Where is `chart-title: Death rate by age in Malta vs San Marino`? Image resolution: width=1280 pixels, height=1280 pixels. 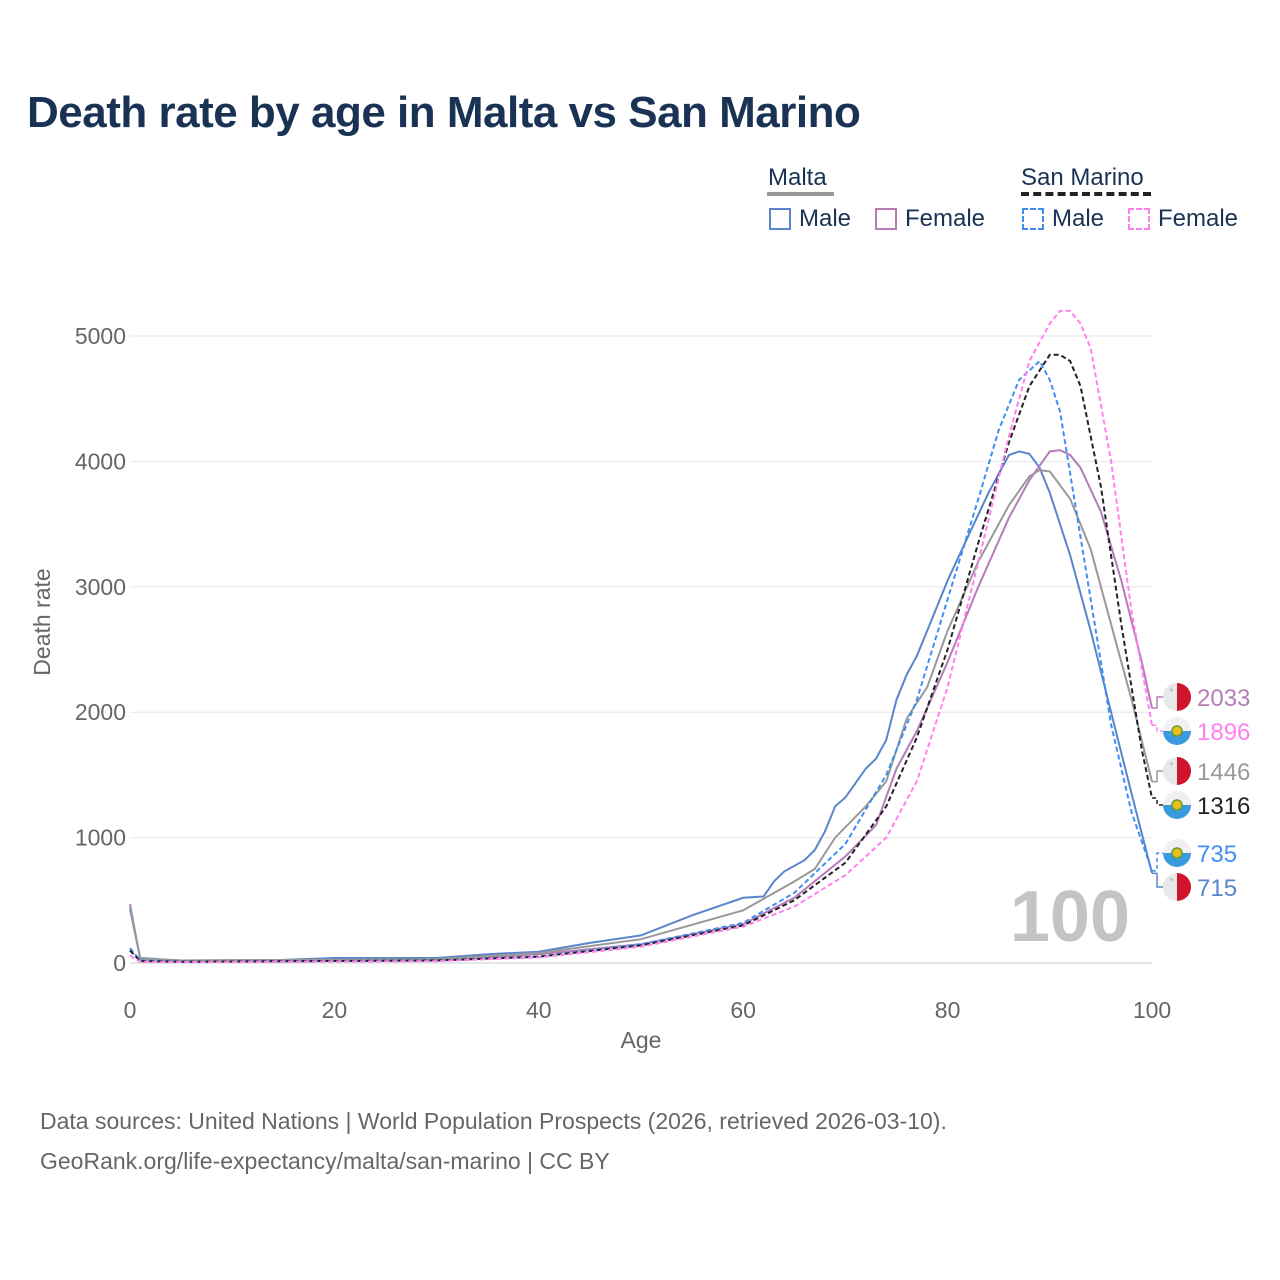
chart-title: Death rate by age in Malta vs San Marino is located at coordinates (444, 112).